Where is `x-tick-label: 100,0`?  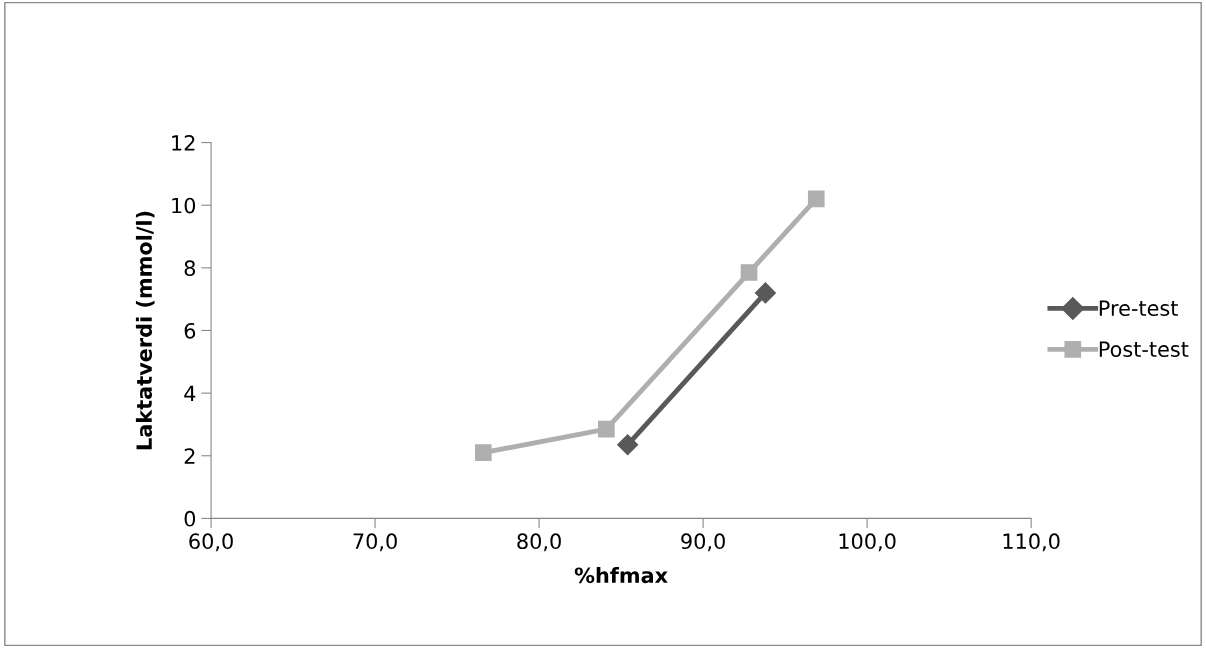
x-tick-label: 100,0 is located at coordinates (867, 542).